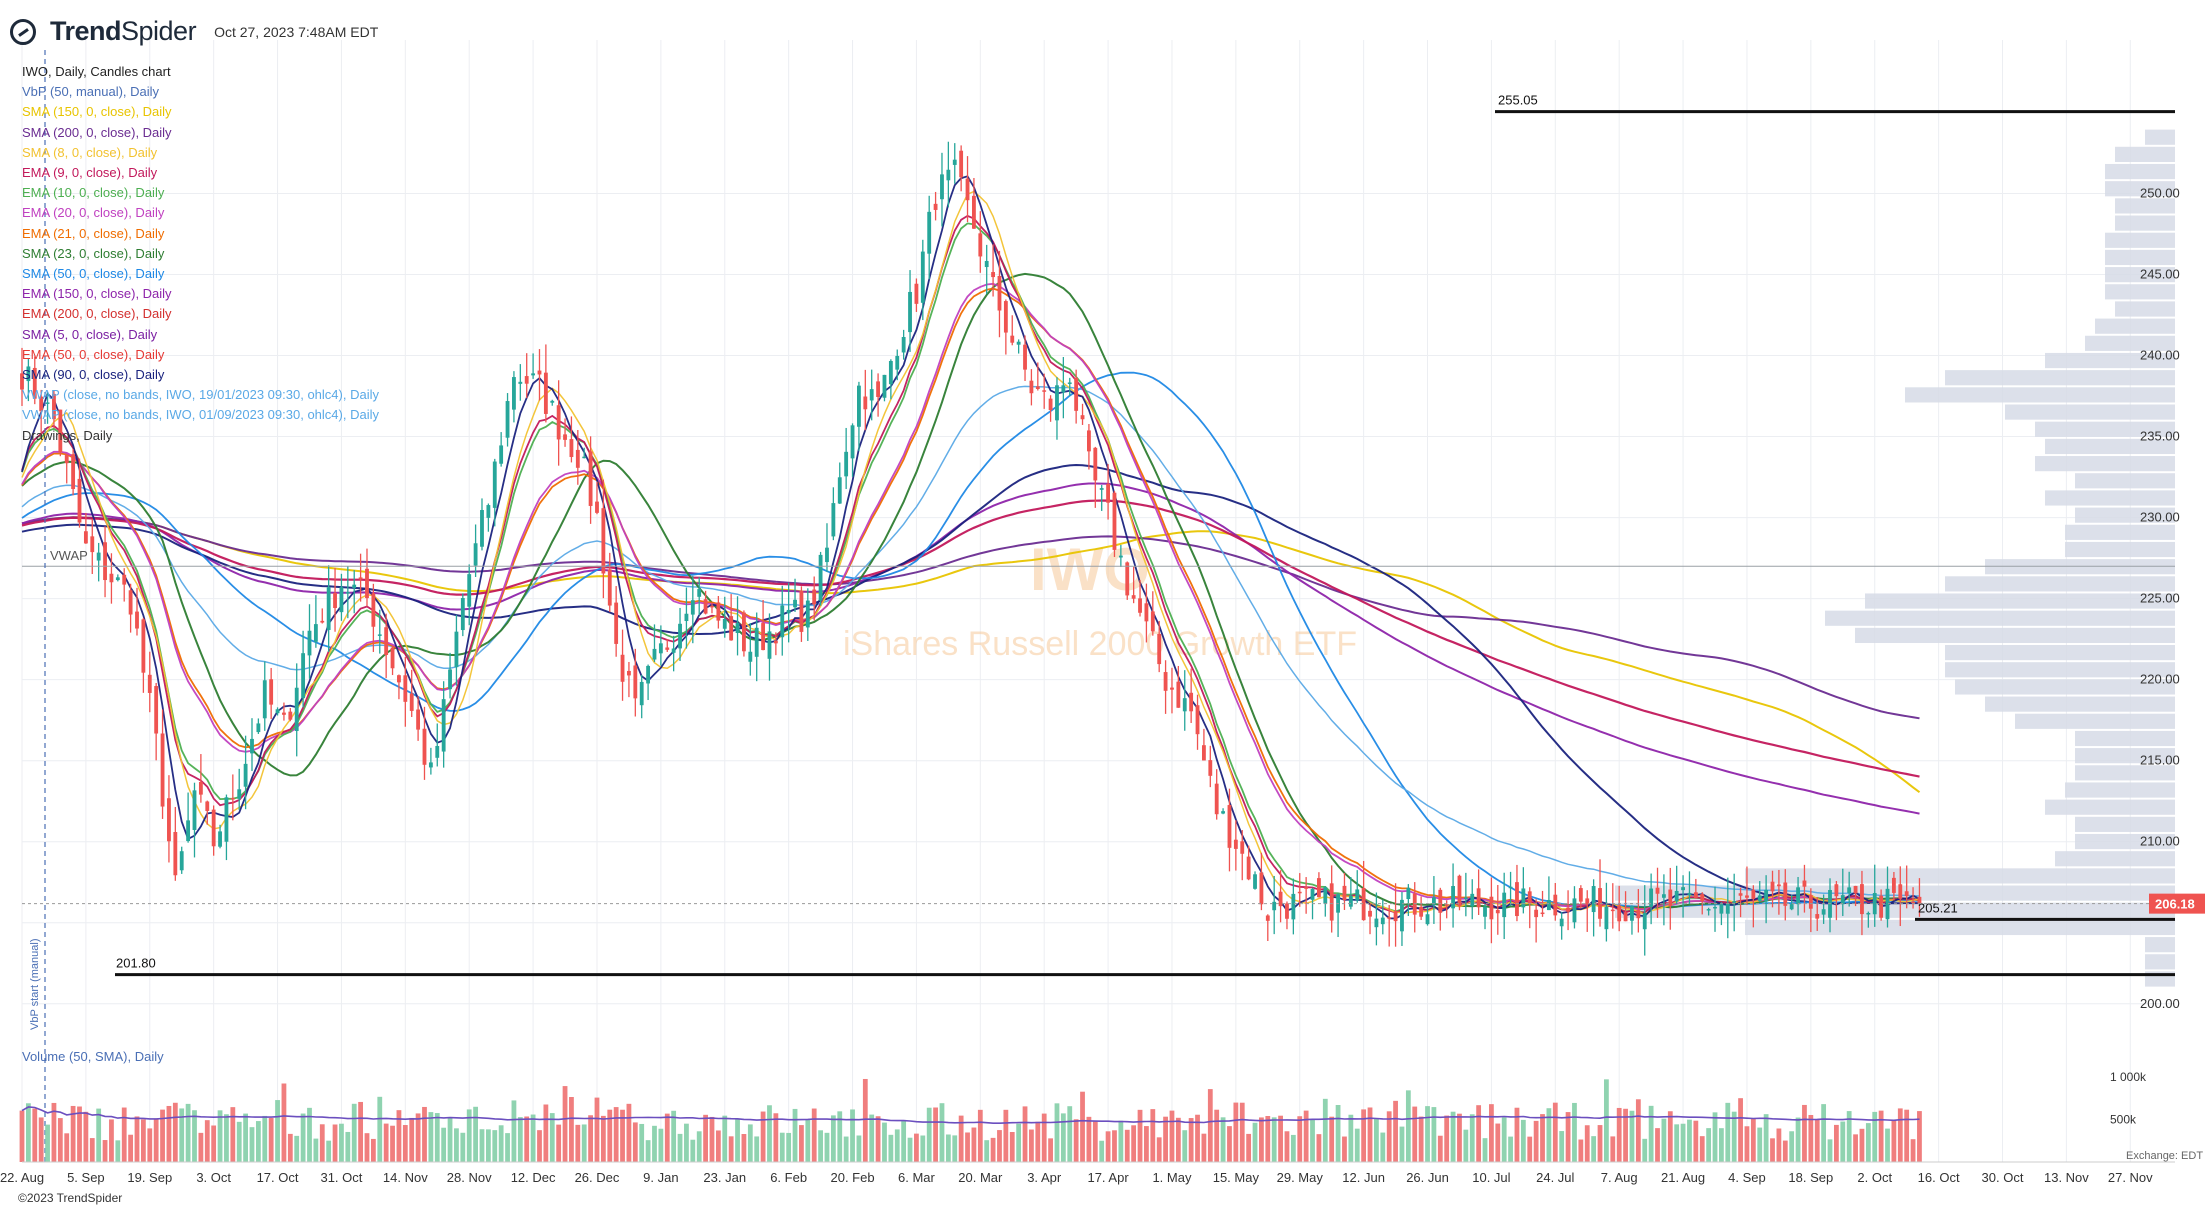 This screenshot has height=1209, width=2207. What do you see at coordinates (200, 314) in the screenshot?
I see `legend-item: EMA (200, 0, close), Daily` at bounding box center [200, 314].